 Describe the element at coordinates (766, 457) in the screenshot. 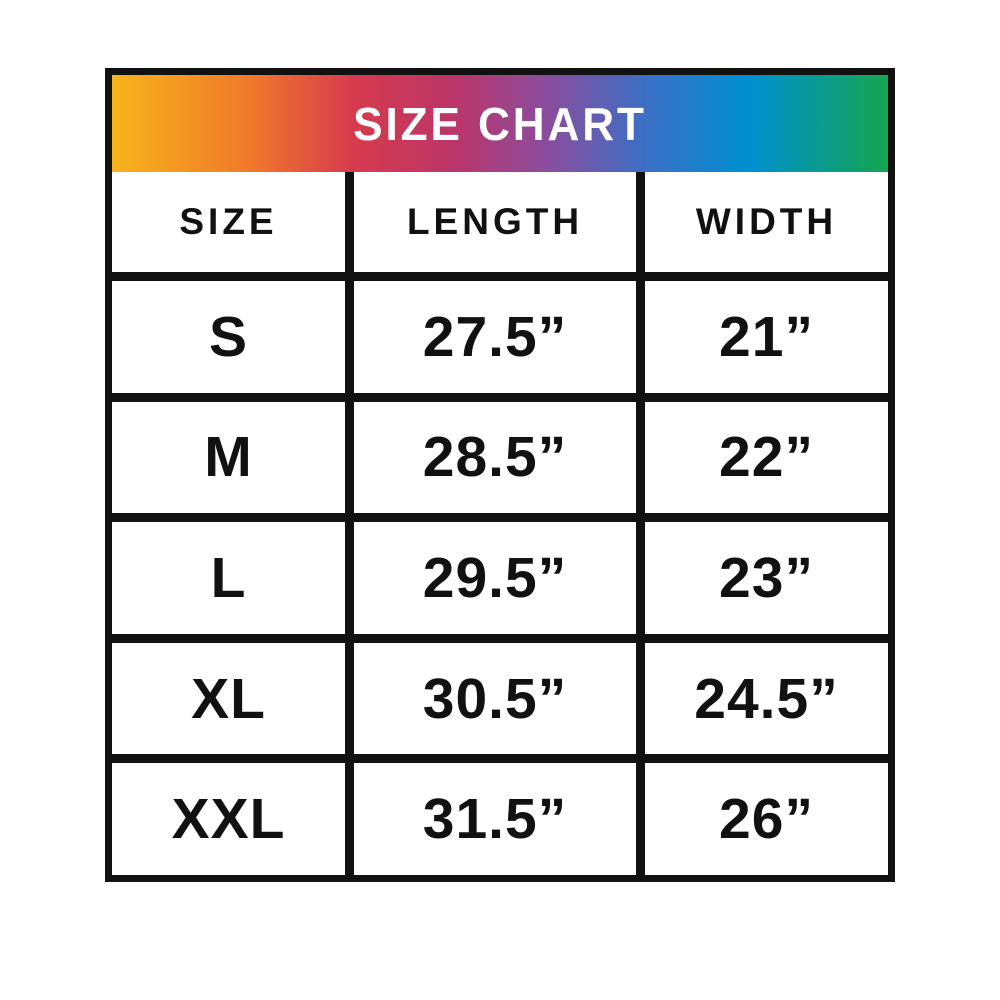

I see `cell-width-m: 22”` at that location.